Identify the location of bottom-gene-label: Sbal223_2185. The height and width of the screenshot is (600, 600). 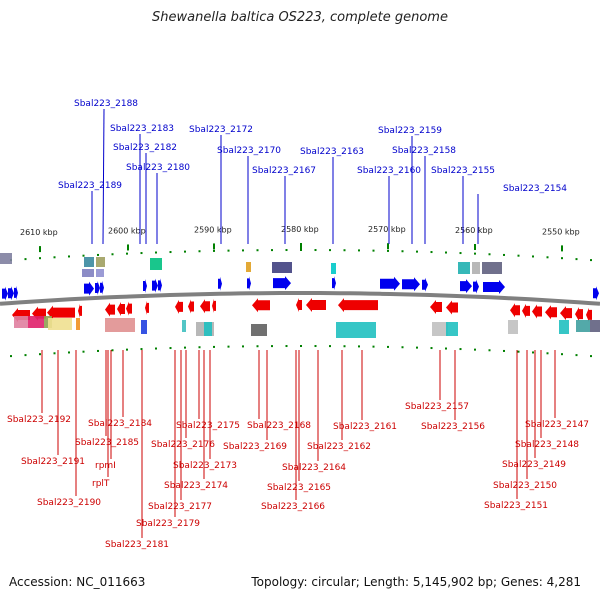
(107, 443).